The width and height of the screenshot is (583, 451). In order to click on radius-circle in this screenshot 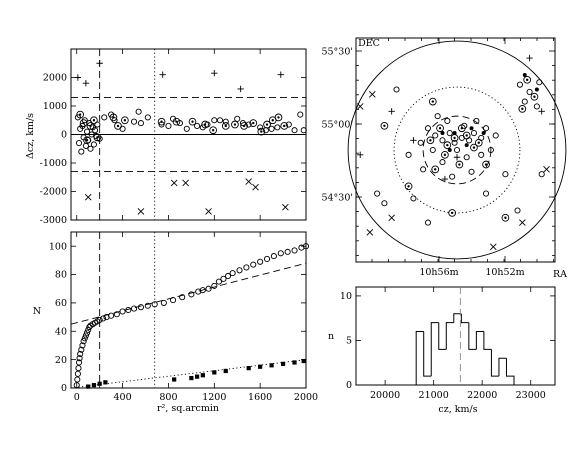, I will do `click(457, 150)`.